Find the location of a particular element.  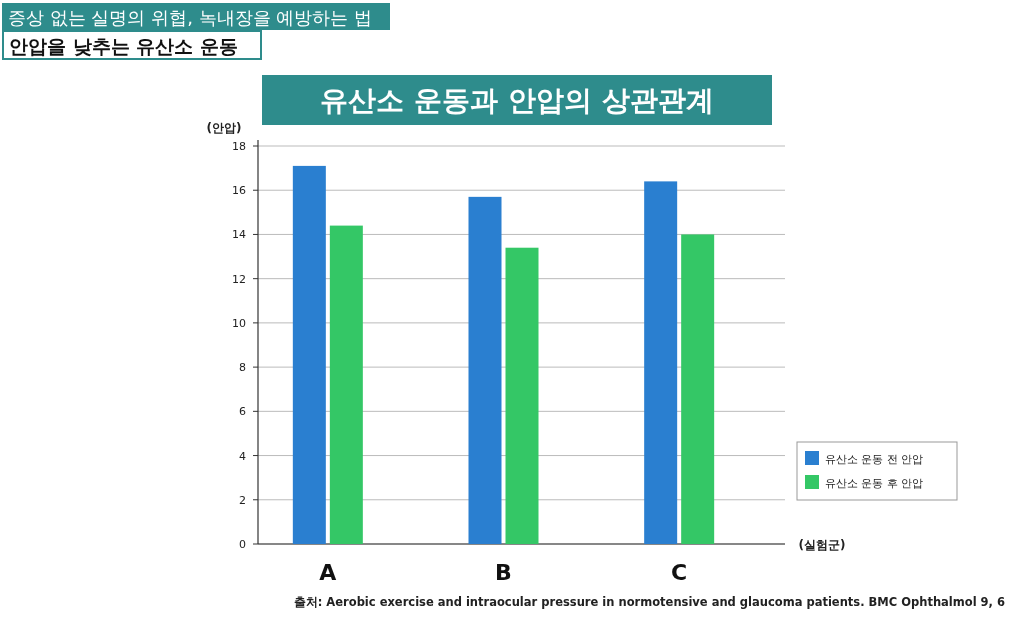

y-tick-label: 6 is located at coordinates (242, 412).